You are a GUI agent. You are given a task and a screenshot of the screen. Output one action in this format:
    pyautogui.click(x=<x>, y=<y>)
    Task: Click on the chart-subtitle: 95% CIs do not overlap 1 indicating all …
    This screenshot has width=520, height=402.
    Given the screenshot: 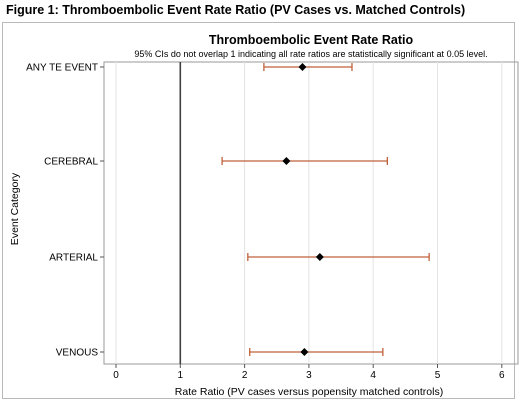 What is the action you would take?
    pyautogui.click(x=310, y=54)
    